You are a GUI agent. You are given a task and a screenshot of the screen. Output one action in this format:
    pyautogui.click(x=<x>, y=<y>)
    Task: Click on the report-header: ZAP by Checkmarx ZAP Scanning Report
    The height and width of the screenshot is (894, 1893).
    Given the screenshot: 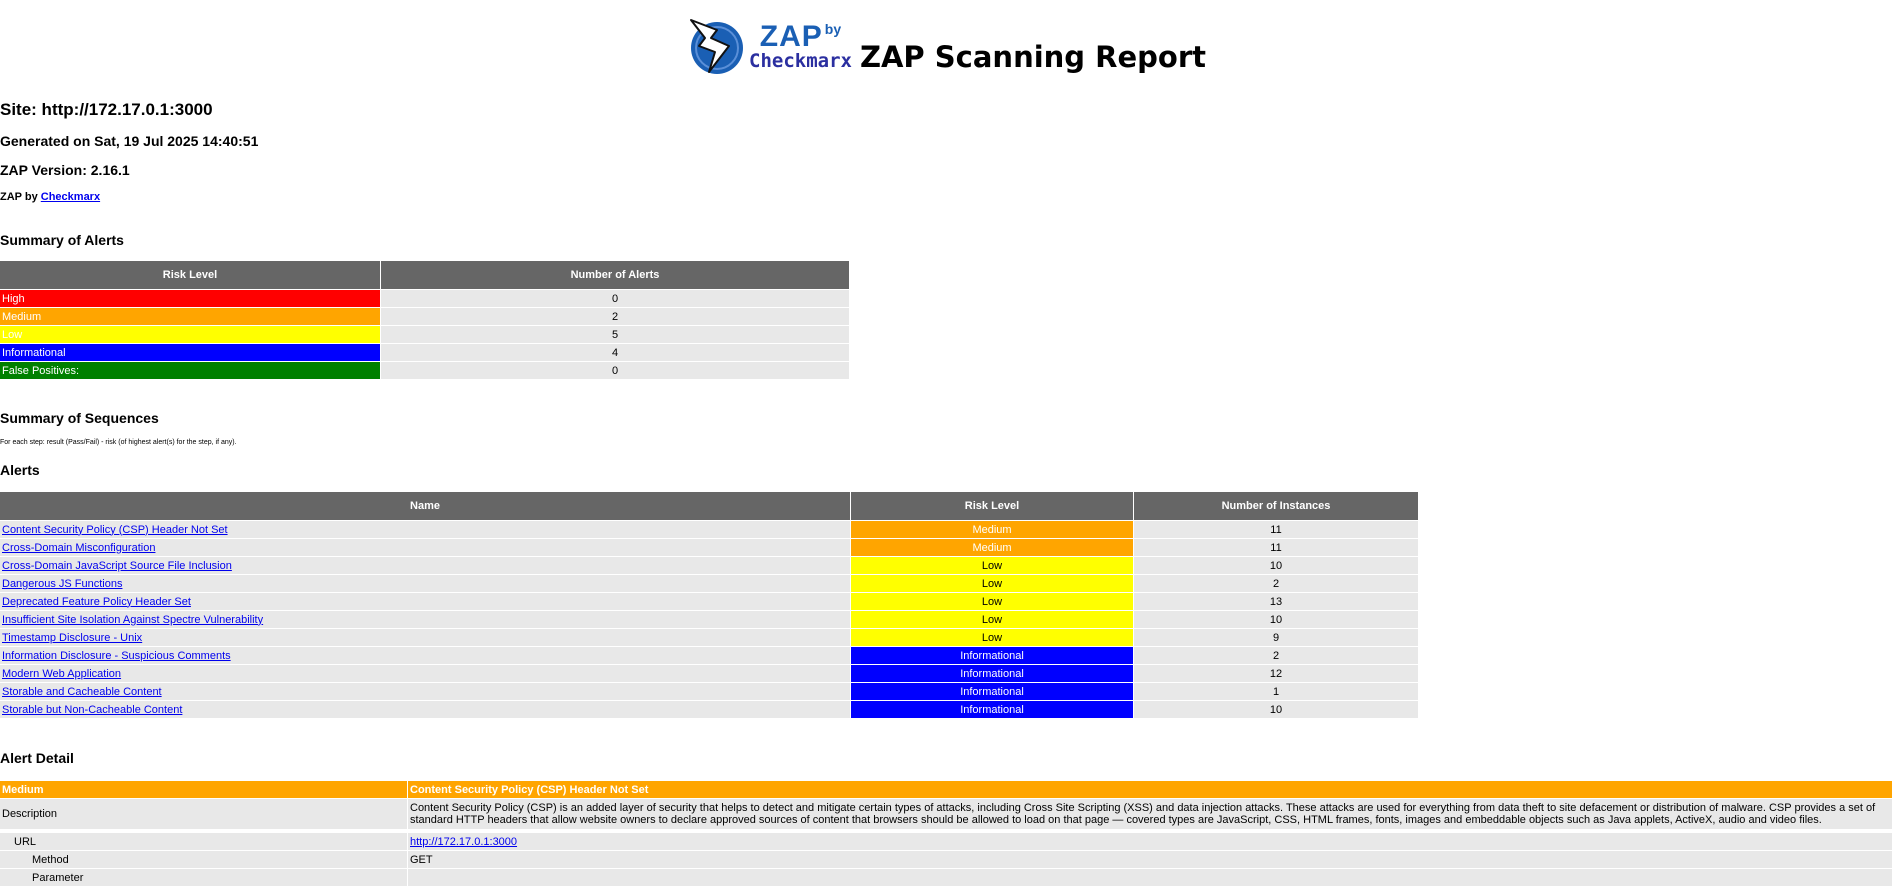 What is the action you would take?
    pyautogui.click(x=946, y=48)
    